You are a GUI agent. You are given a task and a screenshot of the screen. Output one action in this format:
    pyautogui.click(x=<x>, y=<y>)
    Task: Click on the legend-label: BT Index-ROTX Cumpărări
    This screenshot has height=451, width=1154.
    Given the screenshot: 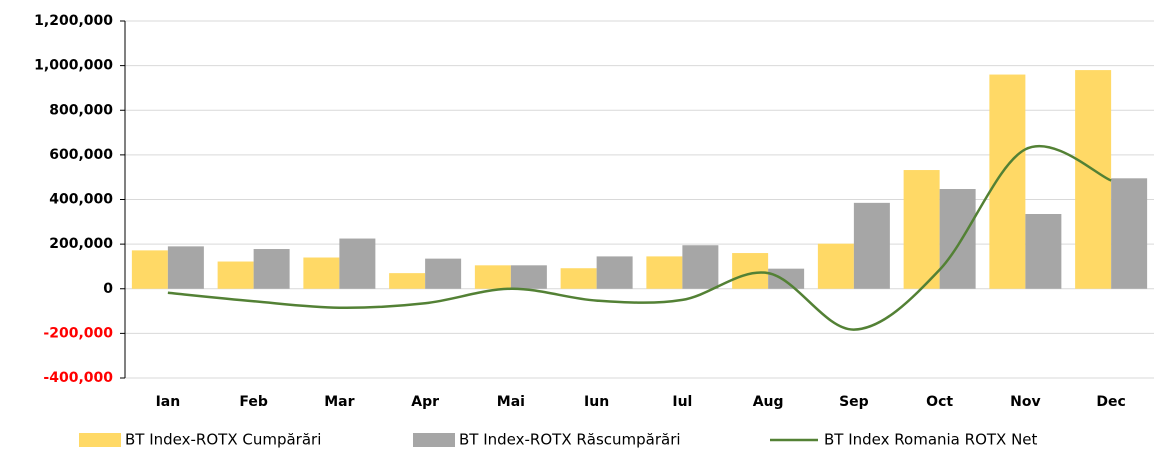 What is the action you would take?
    pyautogui.click(x=223, y=440)
    